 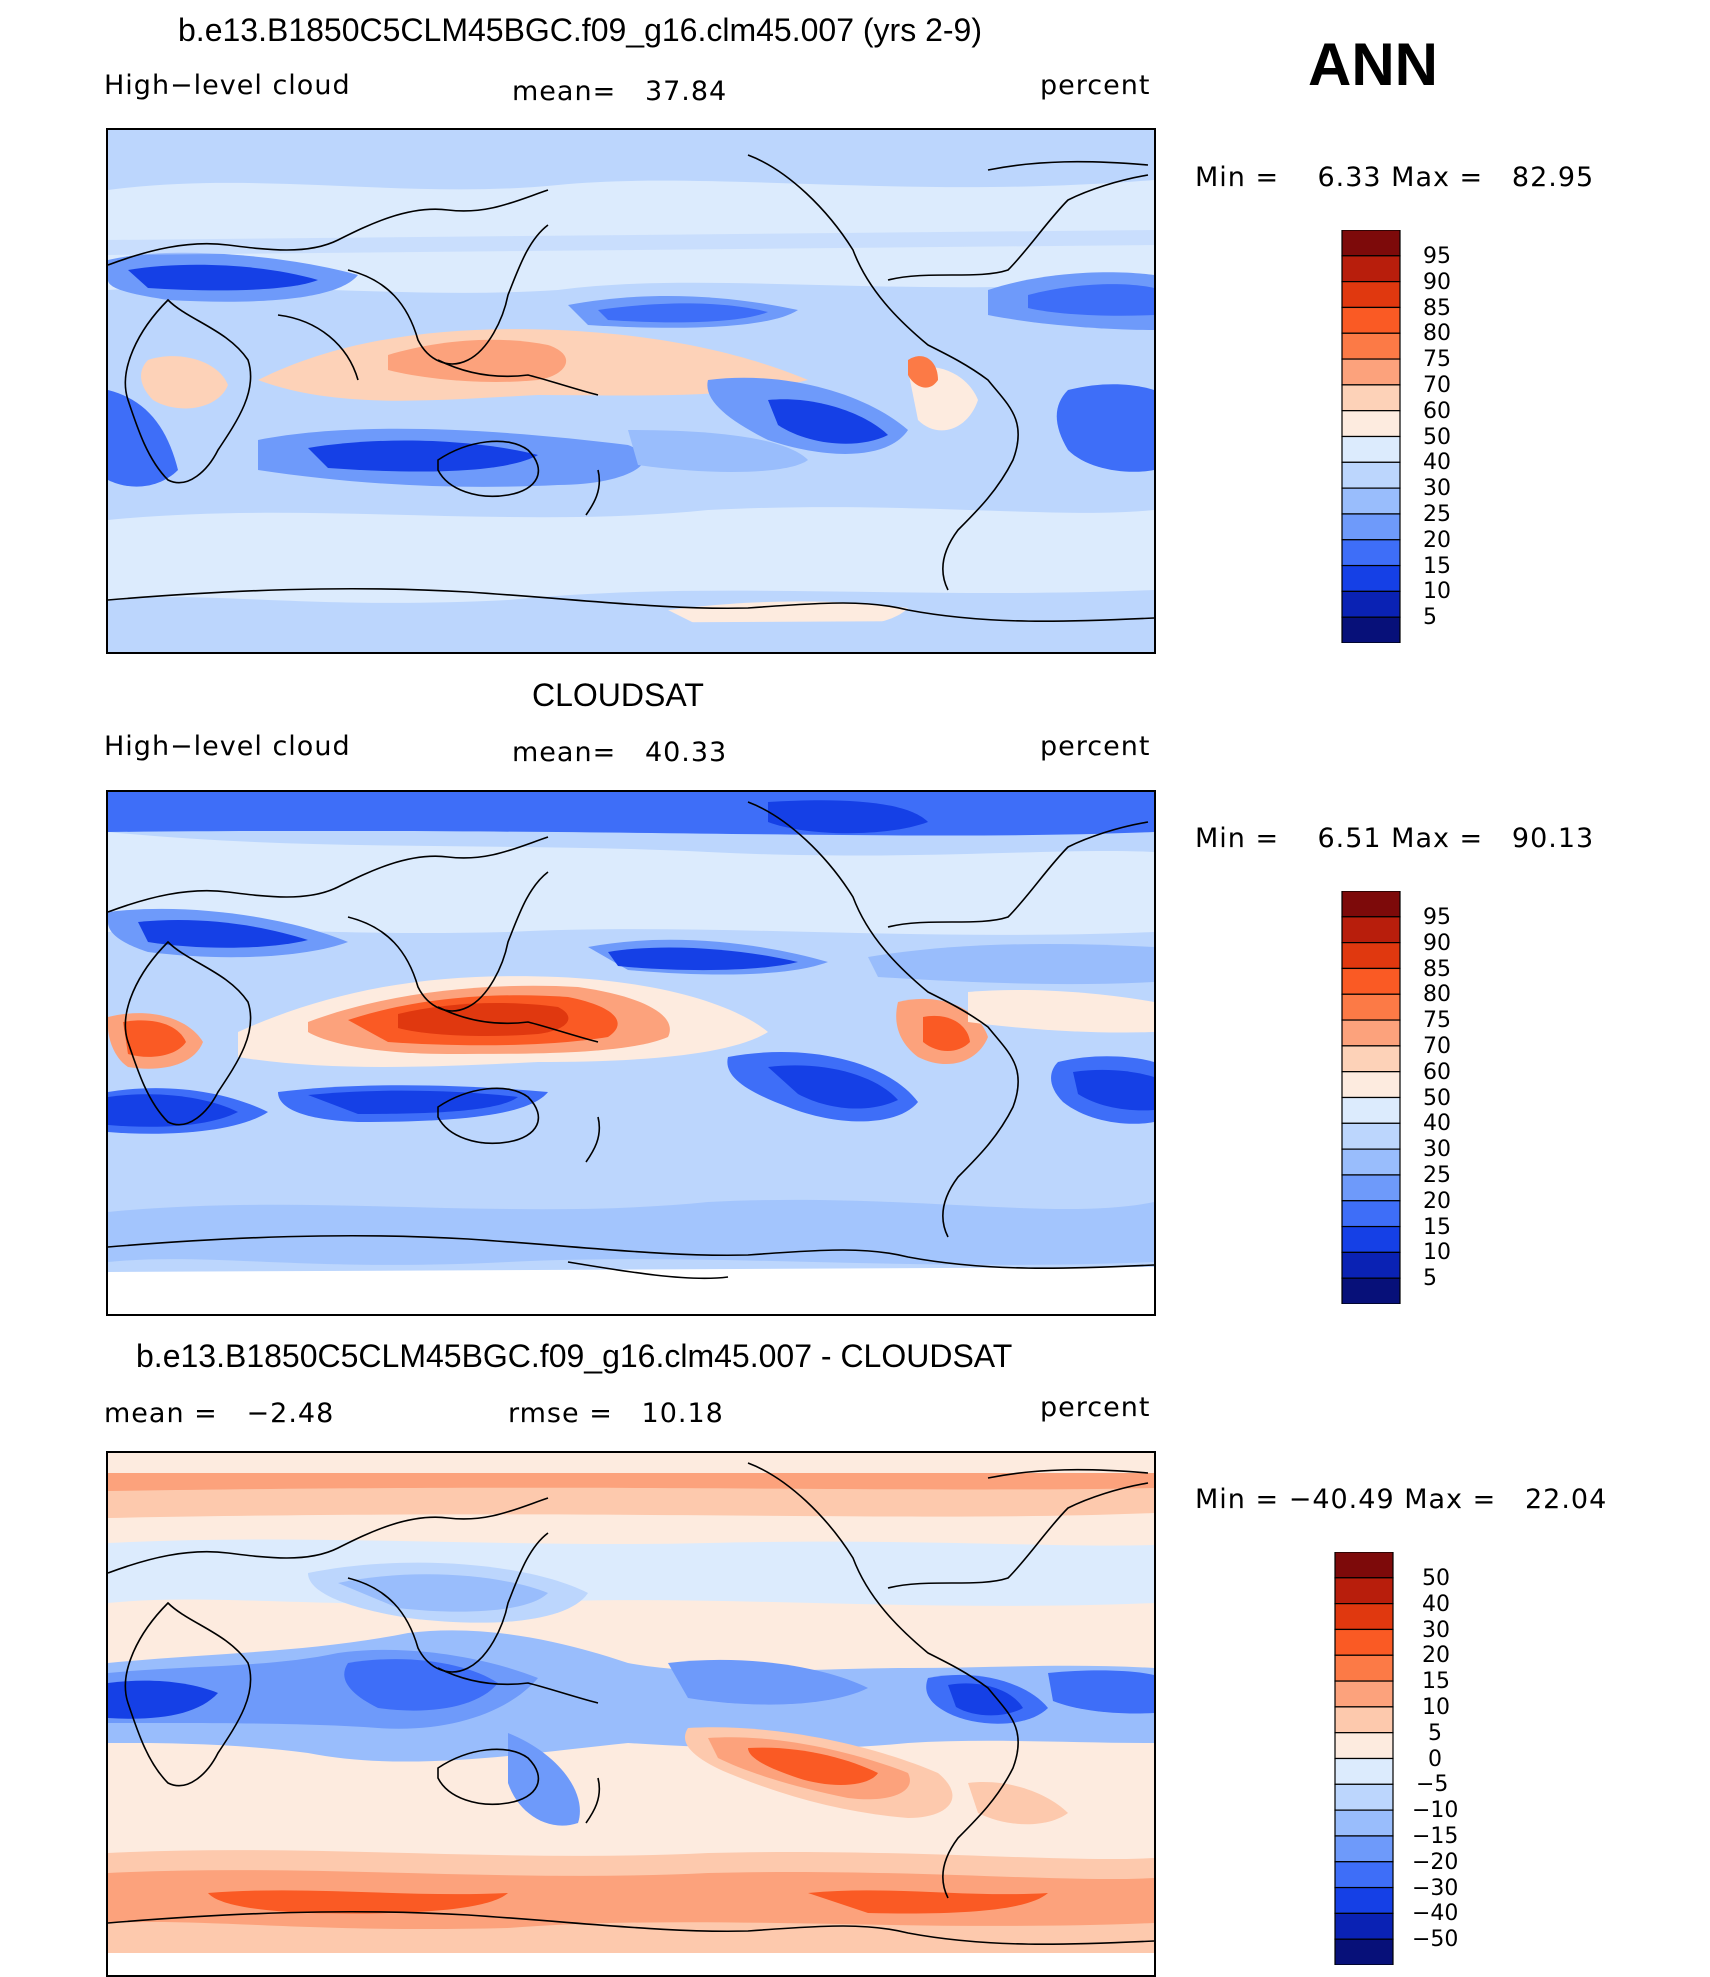 What do you see at coordinates (1437, 1175) in the screenshot?
I see `panel2-cb-label-10: 25` at bounding box center [1437, 1175].